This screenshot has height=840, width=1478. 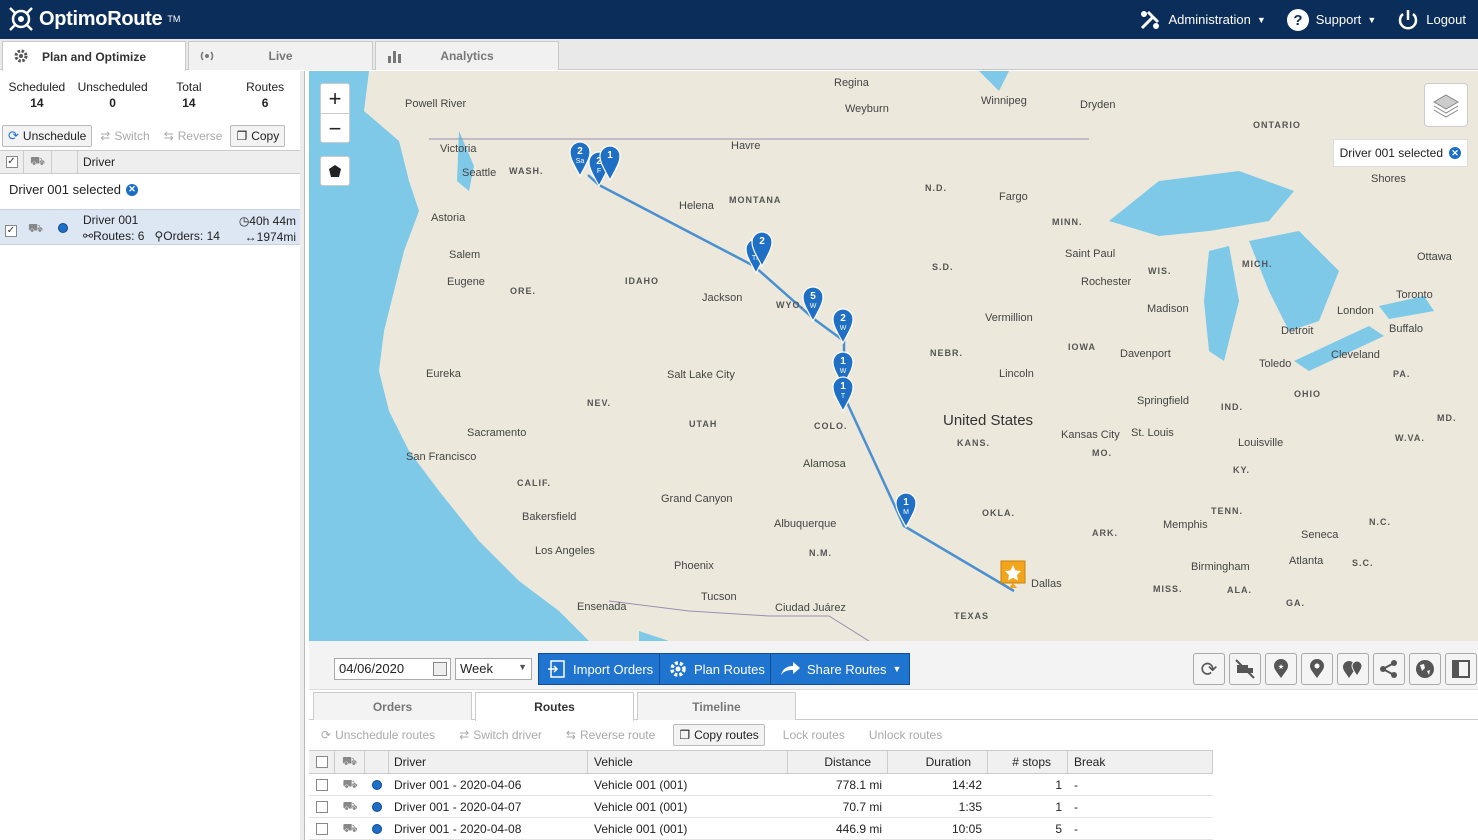 What do you see at coordinates (905, 735) in the screenshot?
I see `unlock-routes-button: Unlock routes` at bounding box center [905, 735].